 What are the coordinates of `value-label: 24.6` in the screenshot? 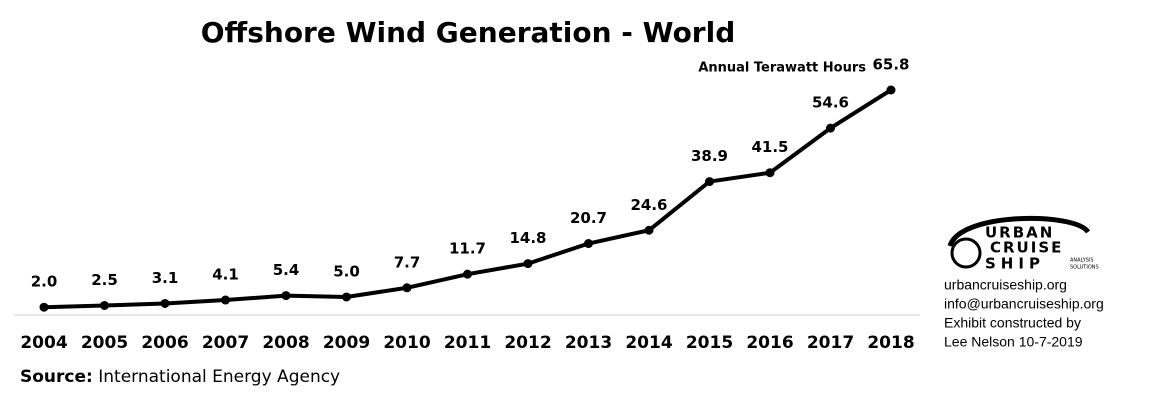 It's located at (648, 205).